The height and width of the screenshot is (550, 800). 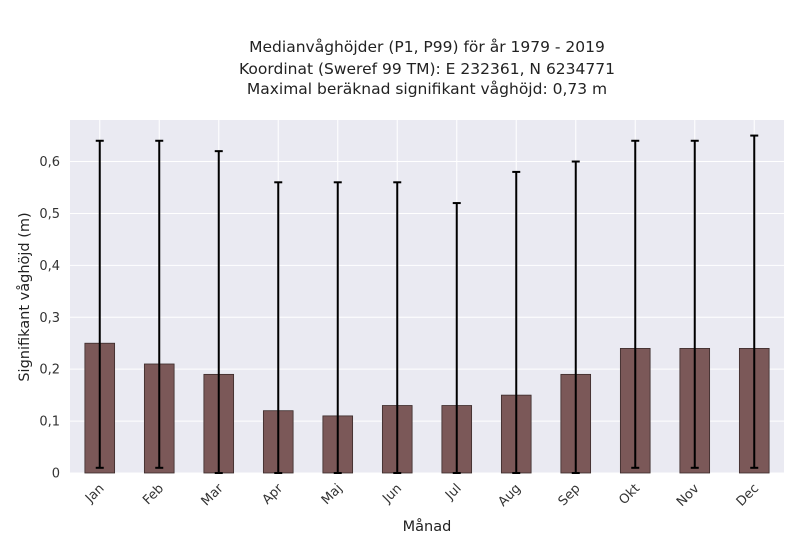 What do you see at coordinates (49, 266) in the screenshot?
I see `y-tick-label: 0,4` at bounding box center [49, 266].